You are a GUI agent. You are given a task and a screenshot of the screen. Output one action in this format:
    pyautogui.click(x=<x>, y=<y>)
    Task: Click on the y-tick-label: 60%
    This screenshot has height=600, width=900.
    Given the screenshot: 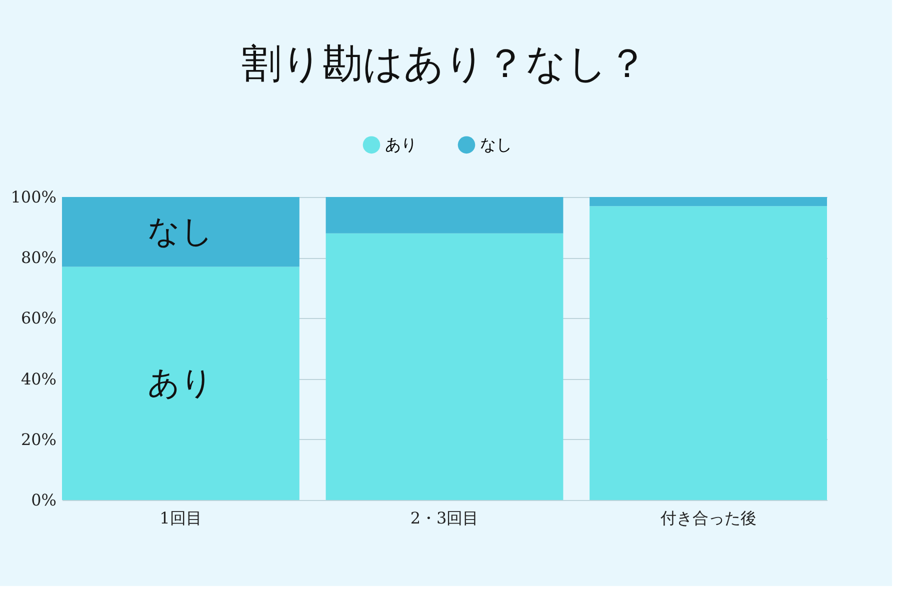 What is the action you would take?
    pyautogui.click(x=38, y=318)
    